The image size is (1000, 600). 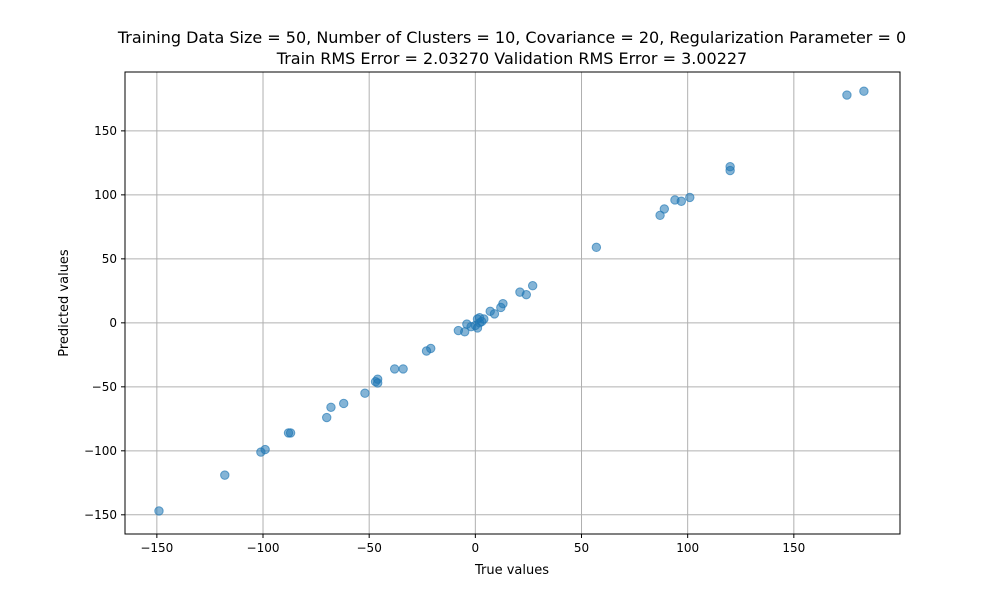 I want to click on y-tick-label: 50, so click(x=109, y=259).